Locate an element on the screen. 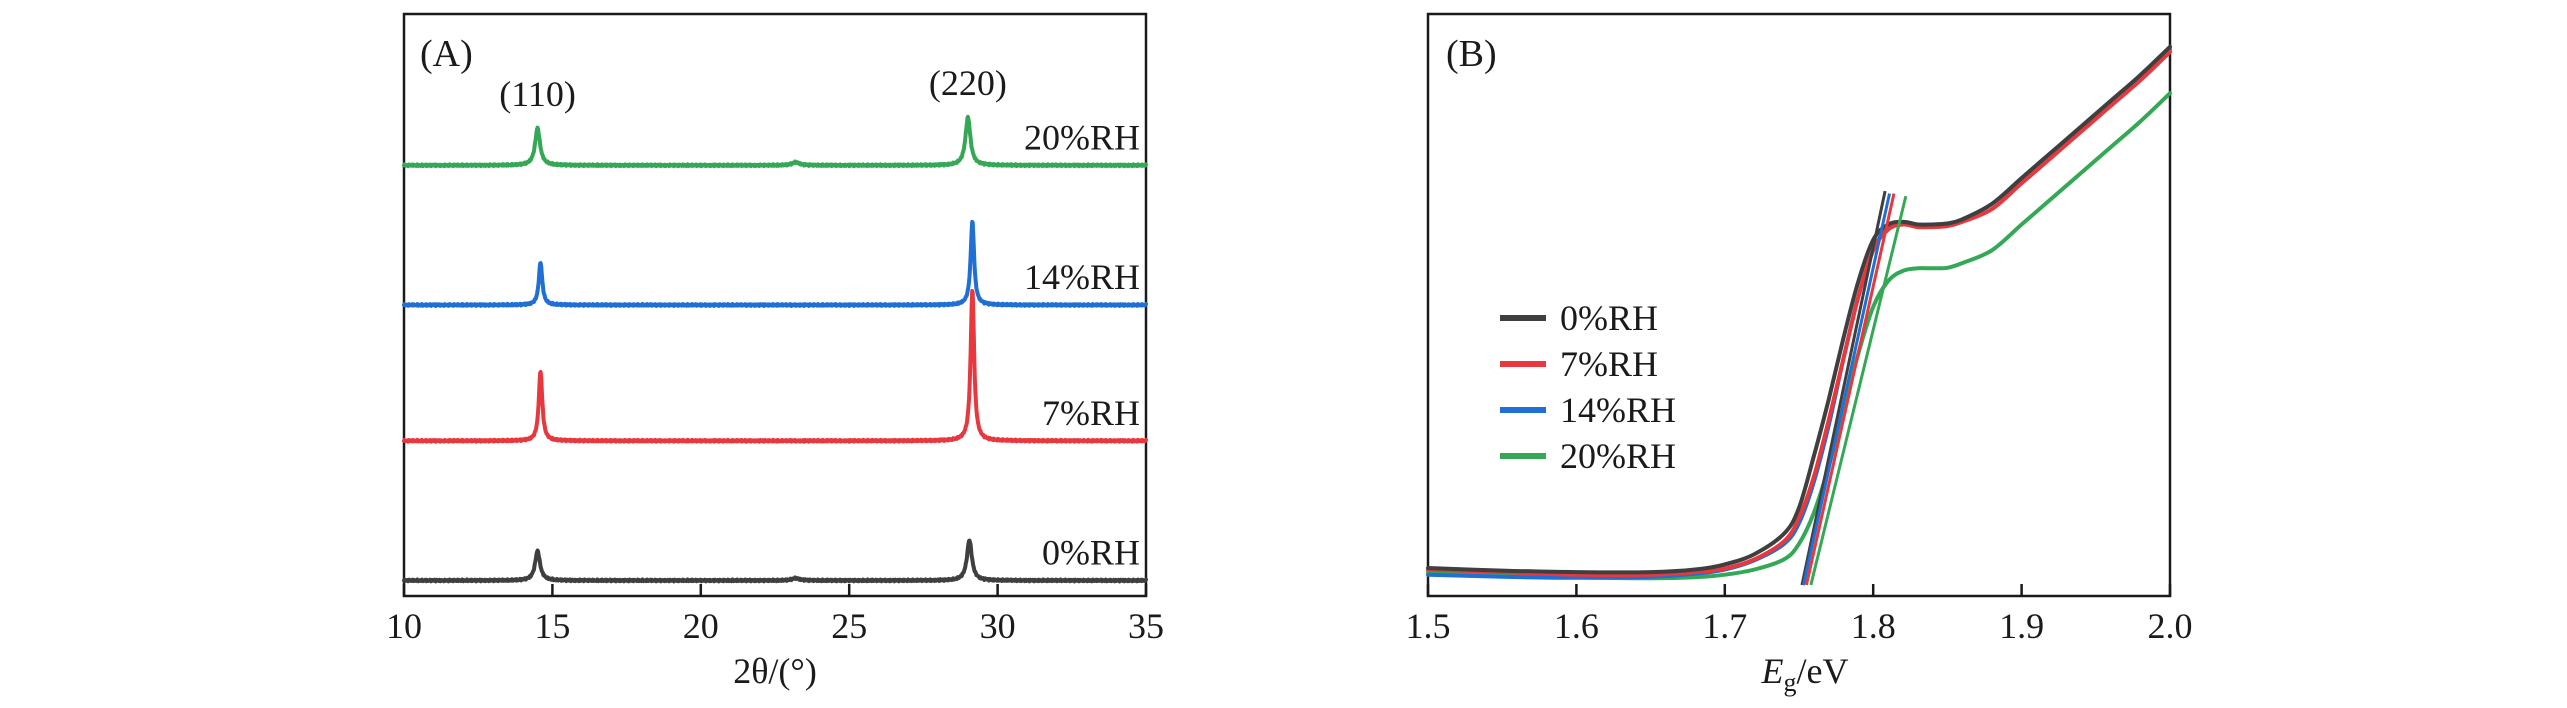 Image resolution: width=2567 pixels, height=708 pixels. bandgap-fit-line-20pctrh is located at coordinates (1858, 390).